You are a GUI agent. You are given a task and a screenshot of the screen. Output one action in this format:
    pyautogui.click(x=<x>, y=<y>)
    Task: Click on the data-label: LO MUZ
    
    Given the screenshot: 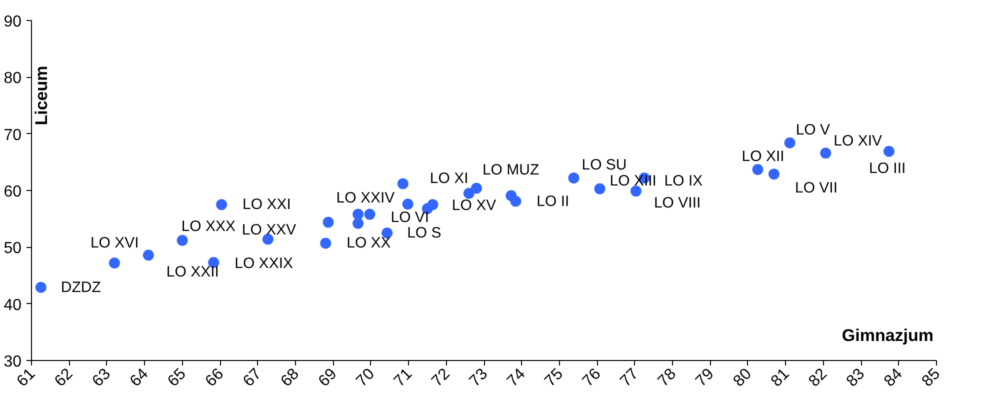 What is the action you would take?
    pyautogui.click(x=511, y=170)
    